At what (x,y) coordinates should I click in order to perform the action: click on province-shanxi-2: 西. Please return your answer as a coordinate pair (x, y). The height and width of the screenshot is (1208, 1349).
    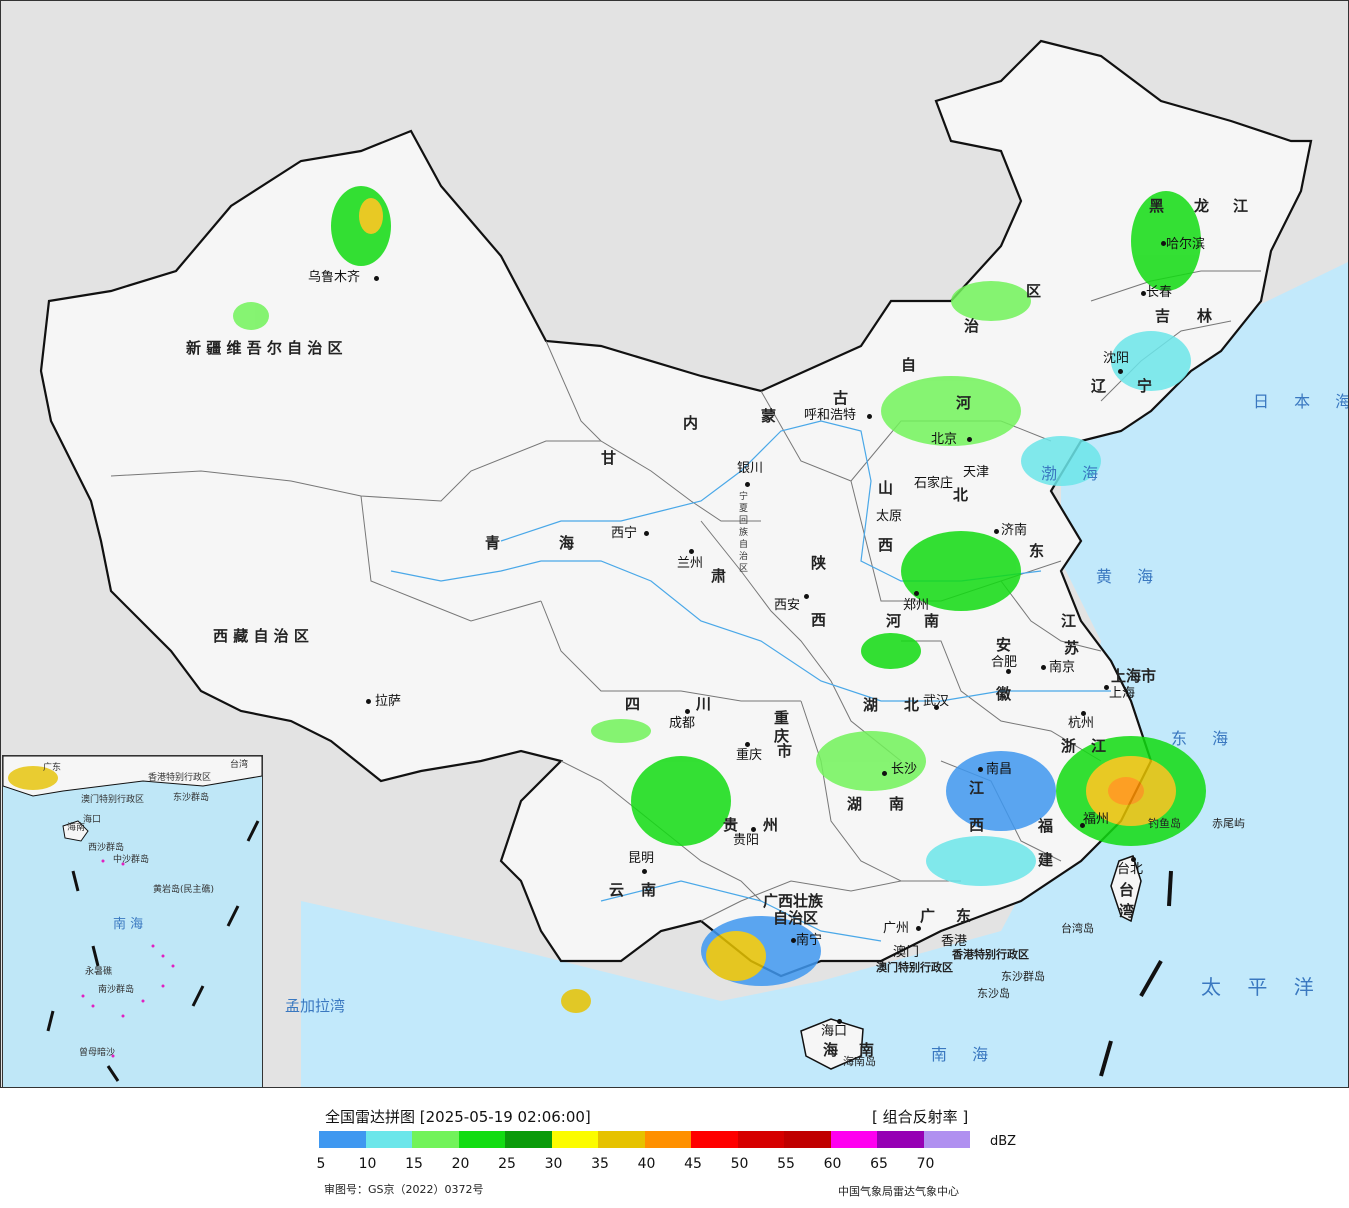
    Looking at the image, I should click on (886, 545).